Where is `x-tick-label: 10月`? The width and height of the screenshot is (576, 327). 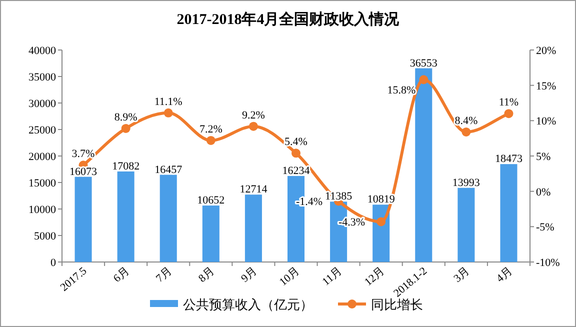 x-tick-label: 10月 is located at coordinates (289, 276).